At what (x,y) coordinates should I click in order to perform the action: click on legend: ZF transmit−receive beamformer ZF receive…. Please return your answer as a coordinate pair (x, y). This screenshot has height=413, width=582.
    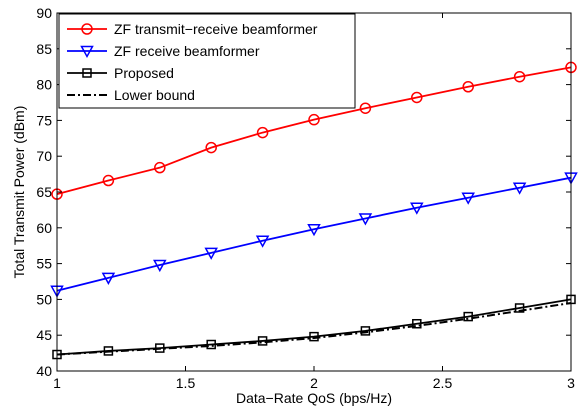
    Looking at the image, I should click on (207, 61).